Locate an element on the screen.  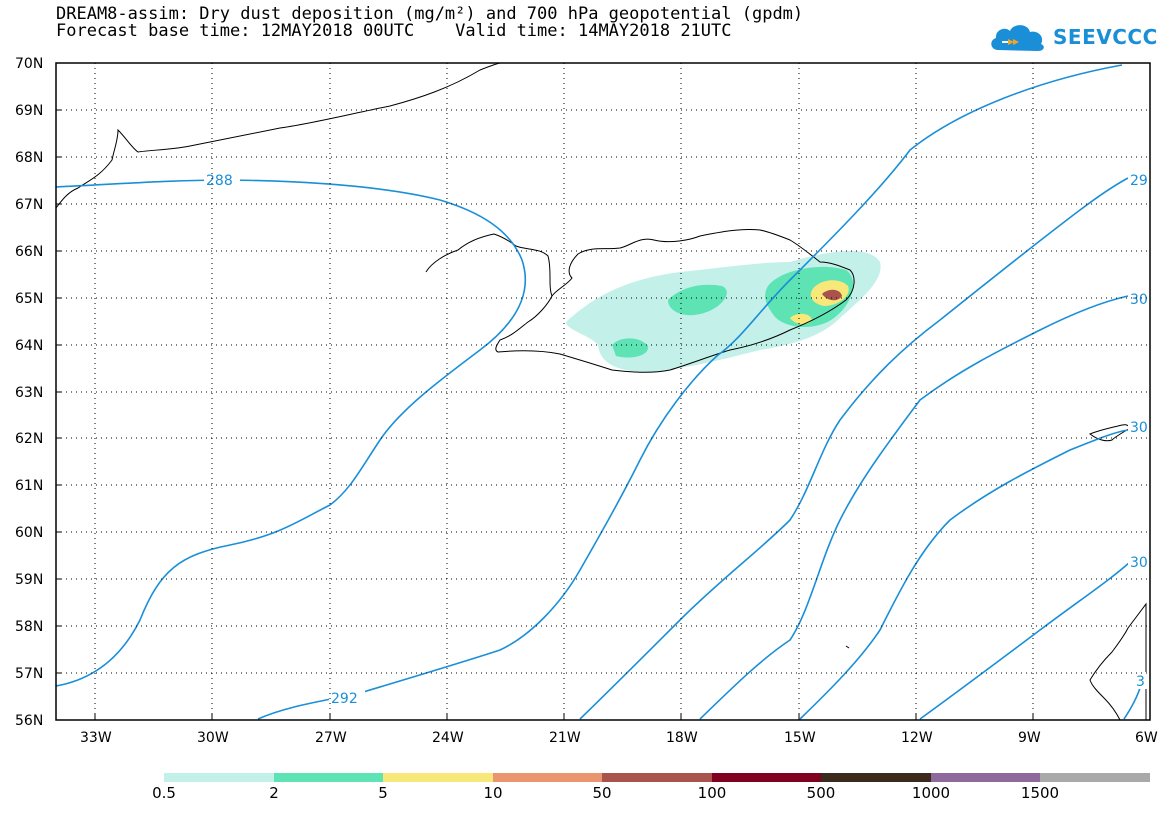
lon-label: 12W is located at coordinates (917, 738).